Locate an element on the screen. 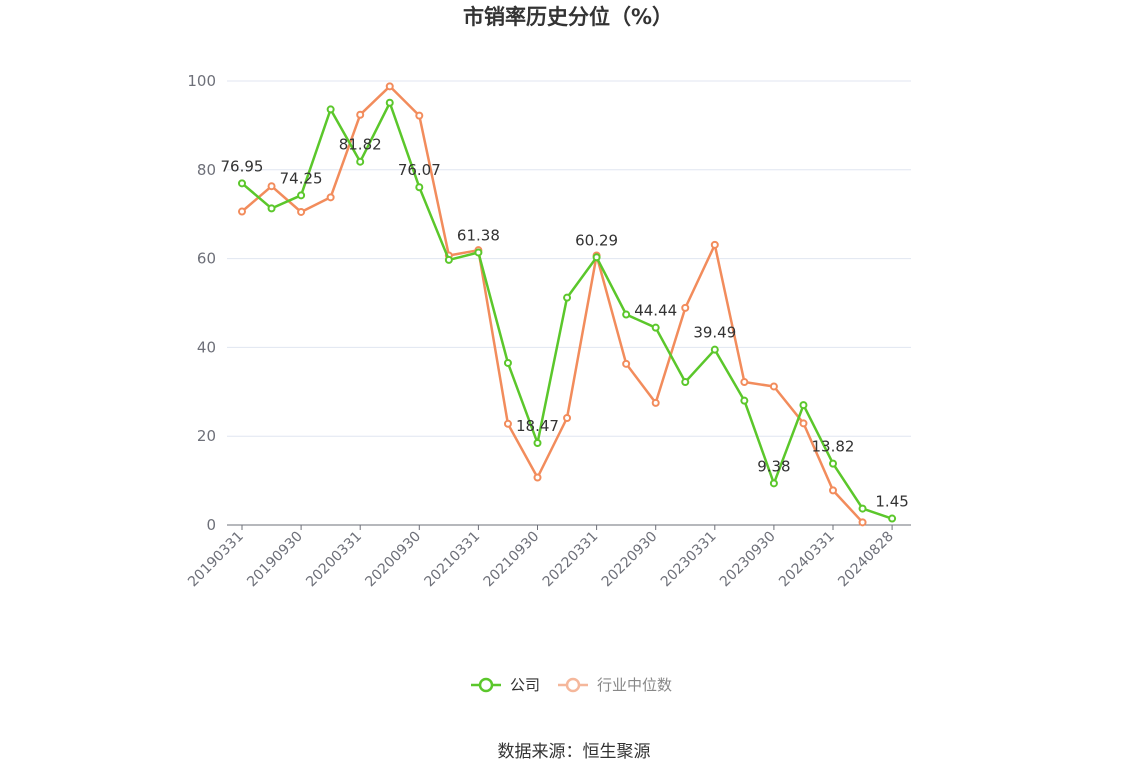 The height and width of the screenshot is (776, 1147). data-source: 数据来源：恒生聚源 is located at coordinates (574, 752).